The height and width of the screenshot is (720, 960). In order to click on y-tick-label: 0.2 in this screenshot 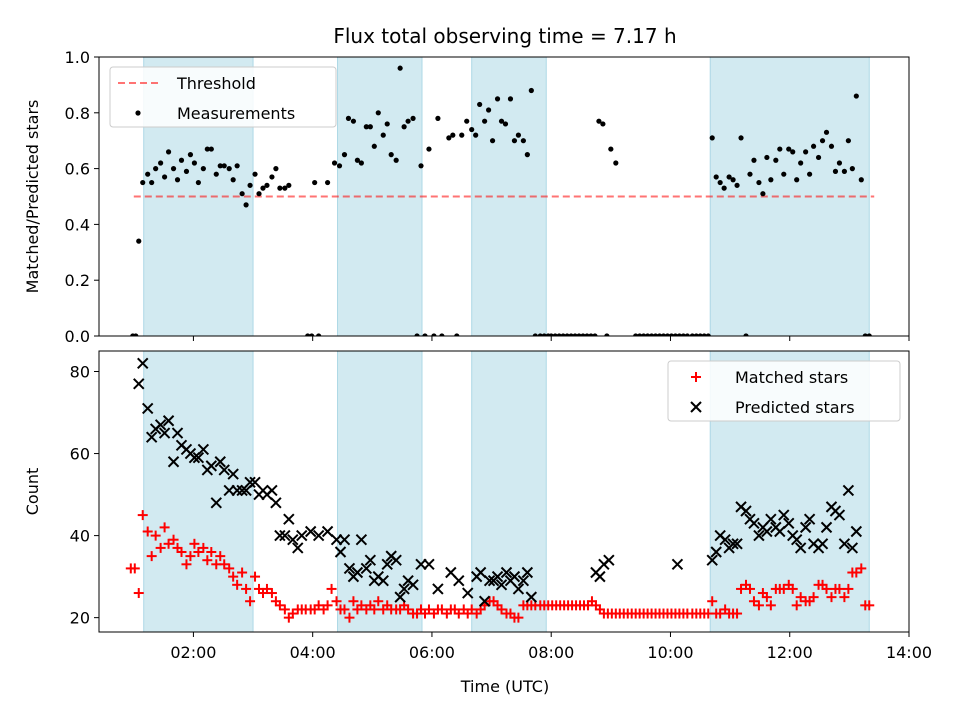, I will do `click(77, 280)`.